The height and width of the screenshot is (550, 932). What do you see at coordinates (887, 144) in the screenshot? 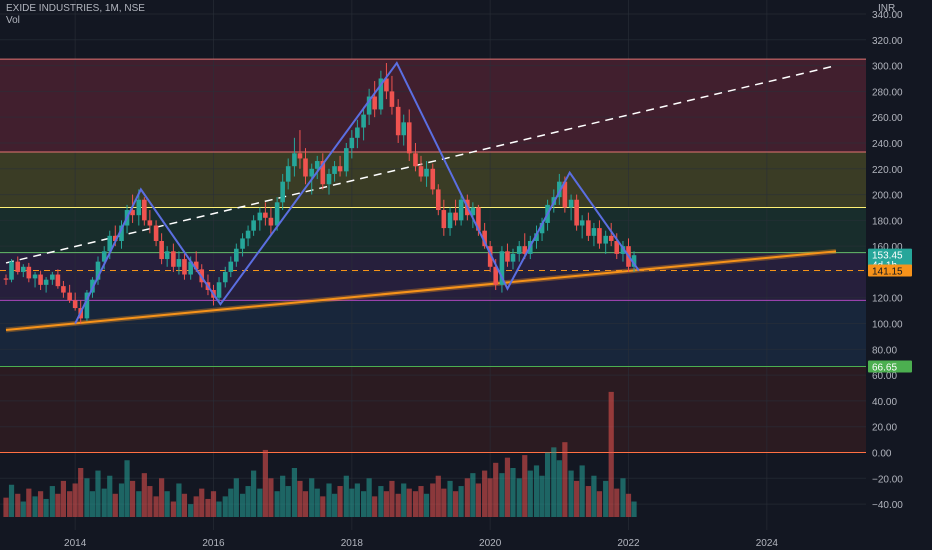
I see `price-tick-label: 240.00` at bounding box center [887, 144].